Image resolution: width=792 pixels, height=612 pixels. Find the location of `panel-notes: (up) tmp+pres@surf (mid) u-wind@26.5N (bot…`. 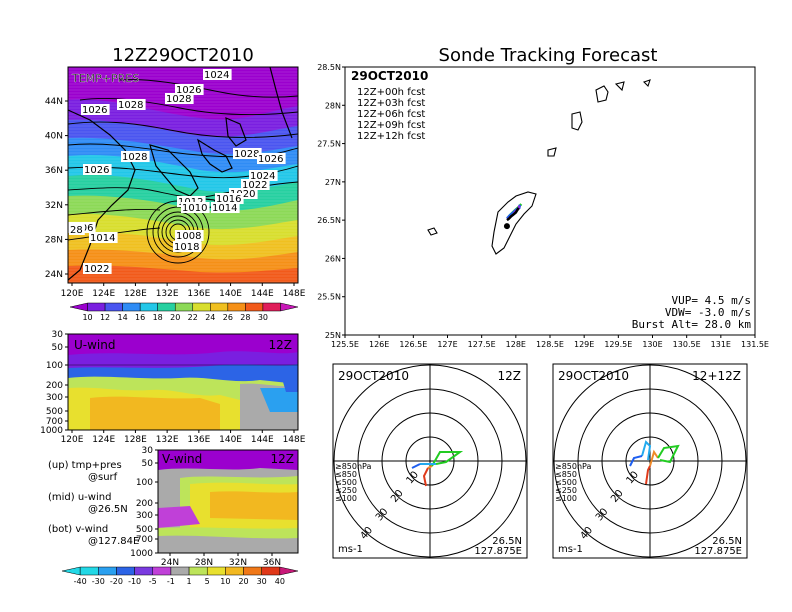

panel-notes: (up) tmp+pres@surf (mid) u-wind@26.5N (bot… is located at coordinates (93, 503).